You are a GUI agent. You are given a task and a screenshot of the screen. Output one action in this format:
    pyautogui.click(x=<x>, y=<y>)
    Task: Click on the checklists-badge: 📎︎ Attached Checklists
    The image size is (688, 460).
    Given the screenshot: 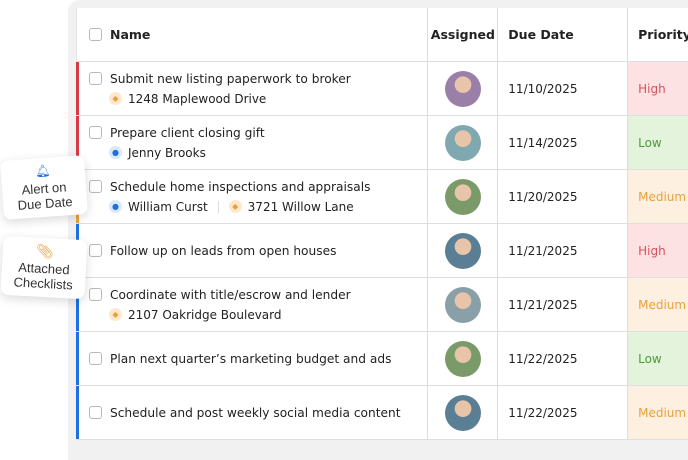 What is the action you would take?
    pyautogui.click(x=44, y=267)
    